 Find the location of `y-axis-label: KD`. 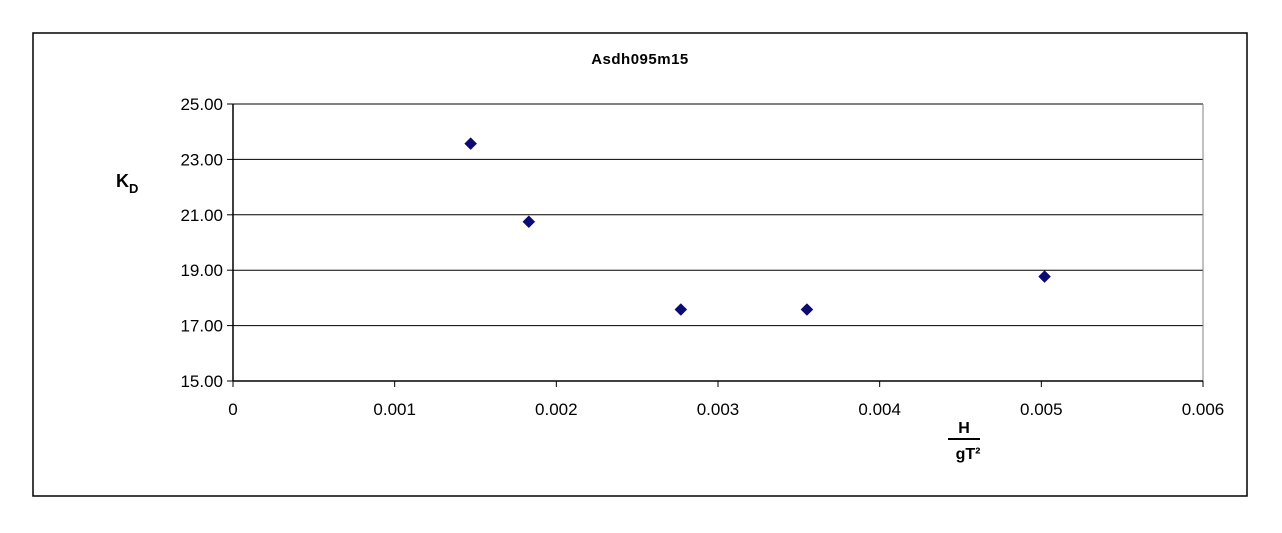

y-axis-label: KD is located at coordinates (127, 183).